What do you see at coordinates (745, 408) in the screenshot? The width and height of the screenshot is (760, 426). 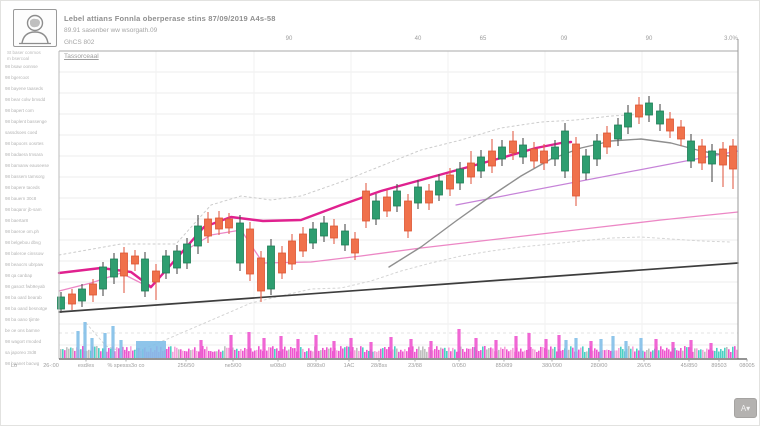 I see `corner-action-button: A▾` at bounding box center [745, 408].